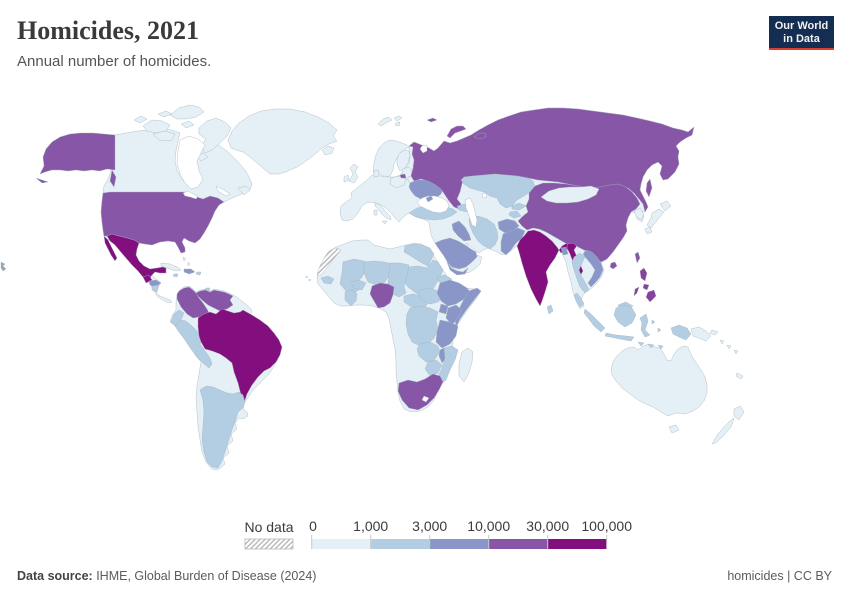  What do you see at coordinates (370, 526) in the screenshot?
I see `svg-text: 1,000` at bounding box center [370, 526].